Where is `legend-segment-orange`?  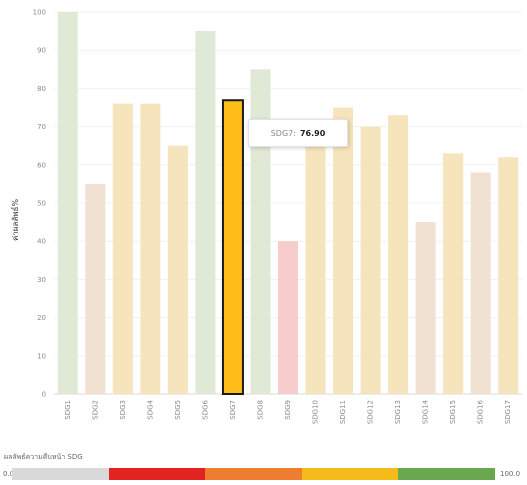 legend-segment-orange is located at coordinates (253, 474).